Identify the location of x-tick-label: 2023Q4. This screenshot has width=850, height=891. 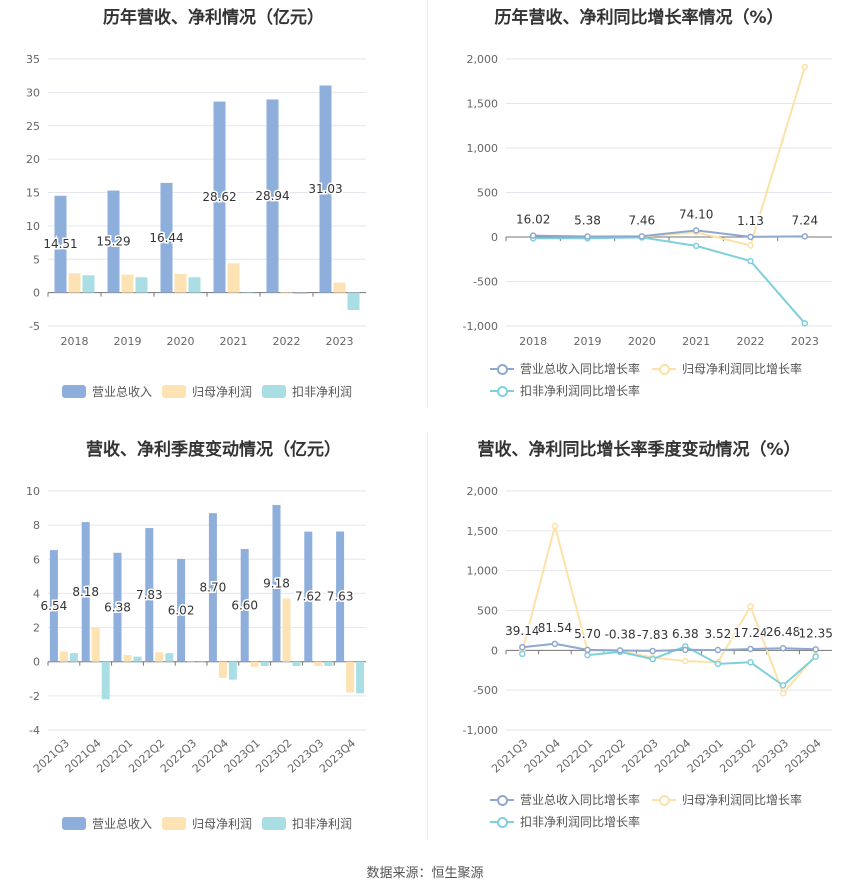
(337, 756).